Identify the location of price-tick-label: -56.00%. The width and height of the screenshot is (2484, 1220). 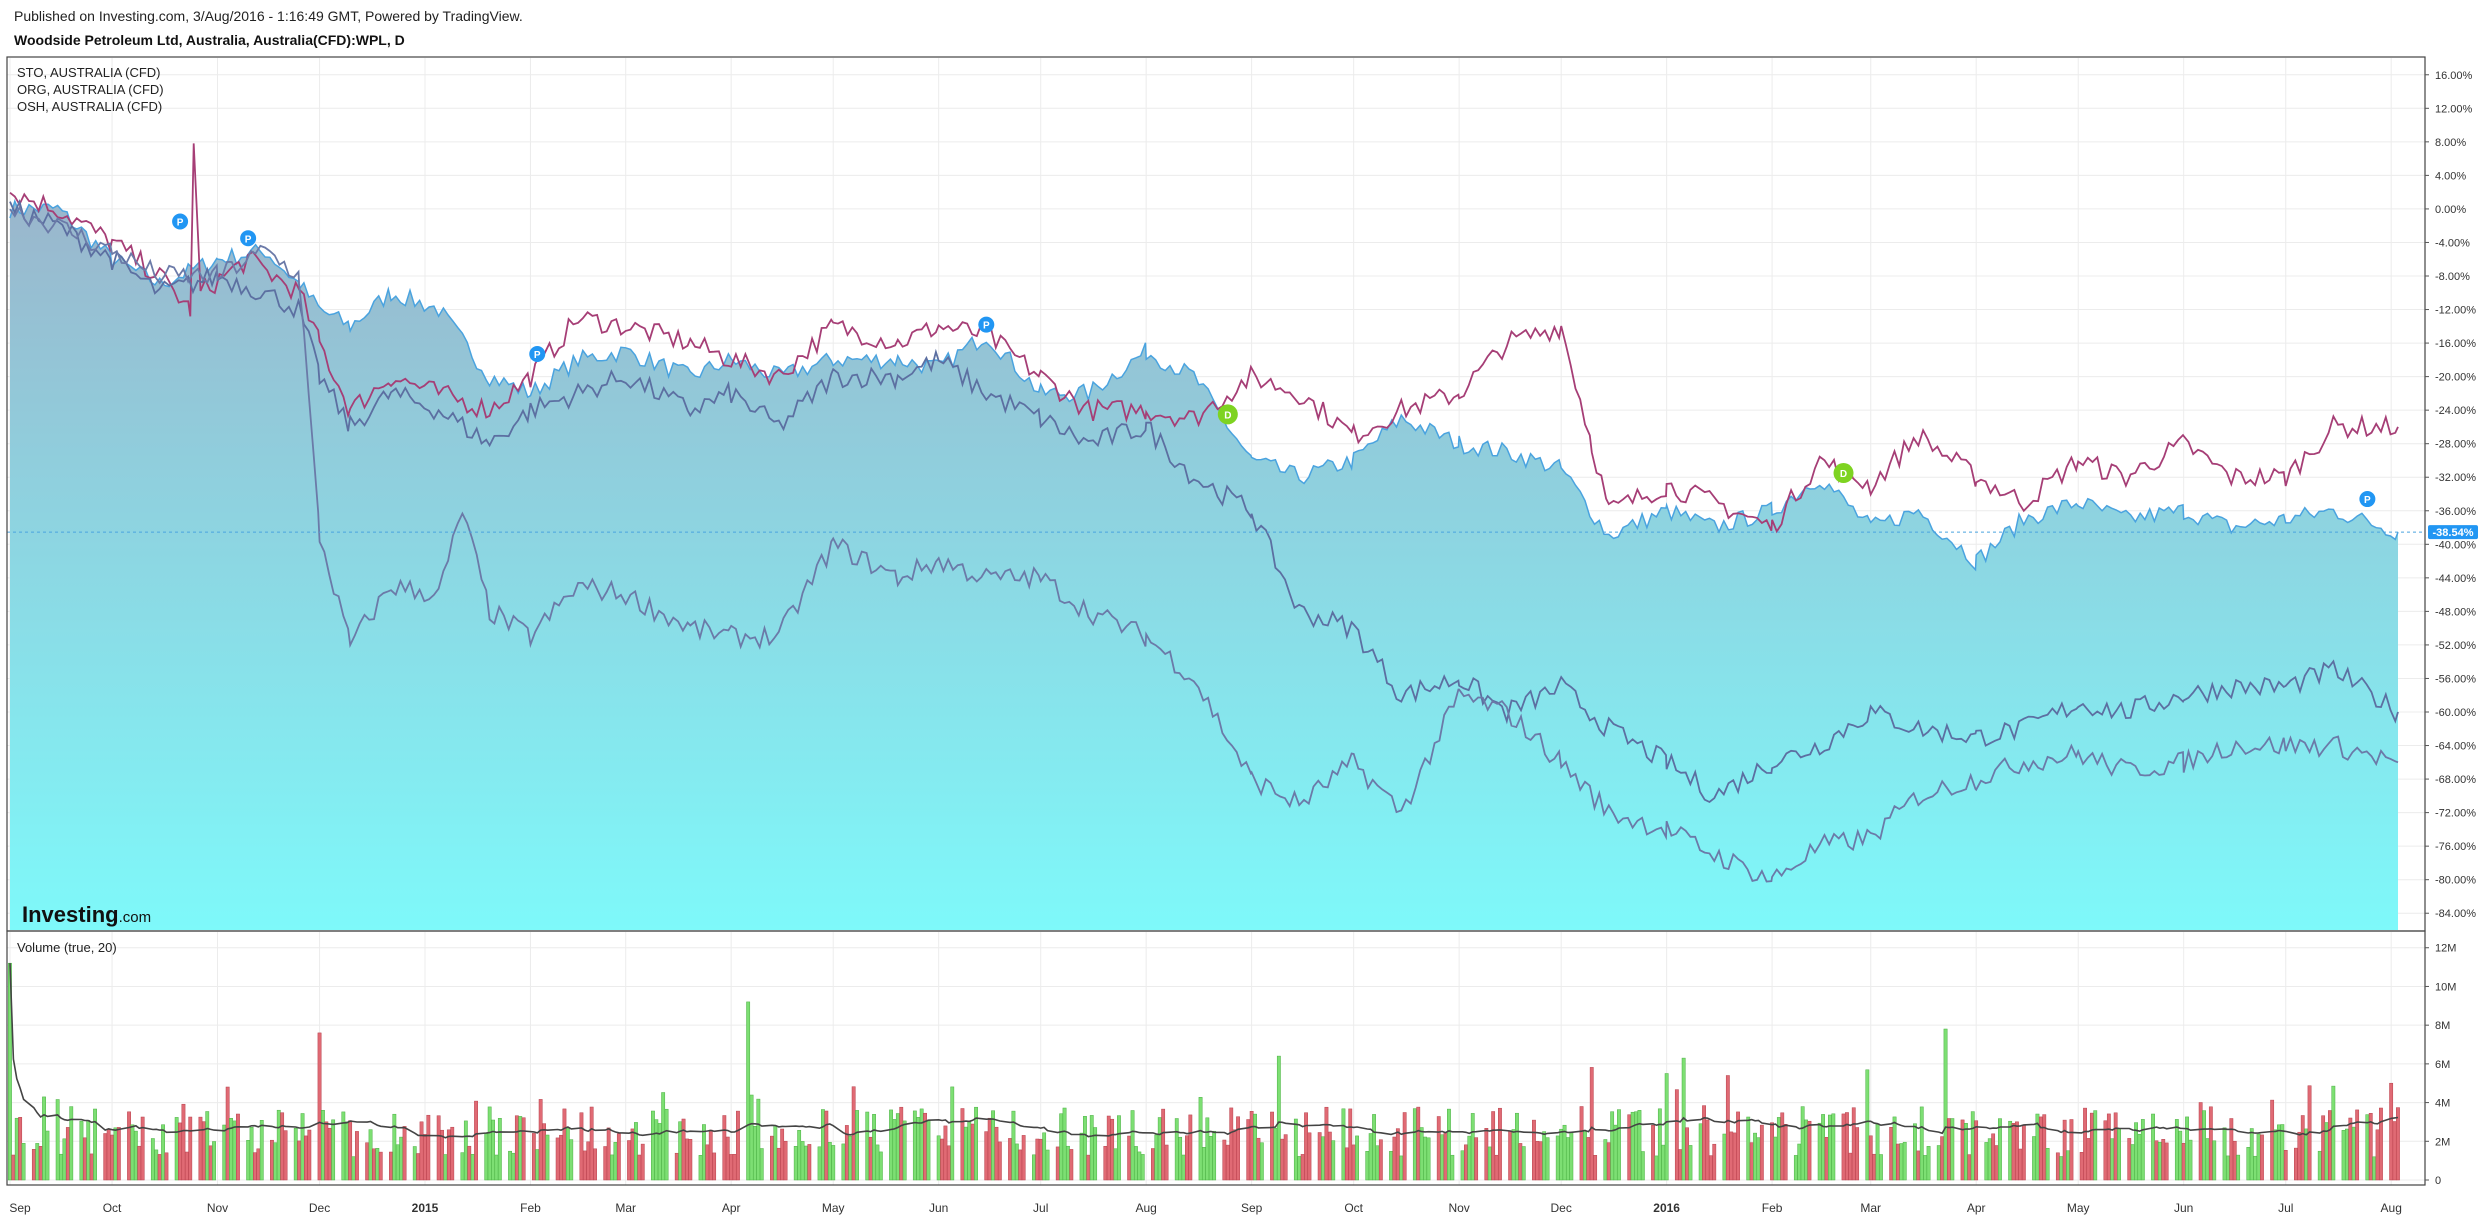
(2455, 679).